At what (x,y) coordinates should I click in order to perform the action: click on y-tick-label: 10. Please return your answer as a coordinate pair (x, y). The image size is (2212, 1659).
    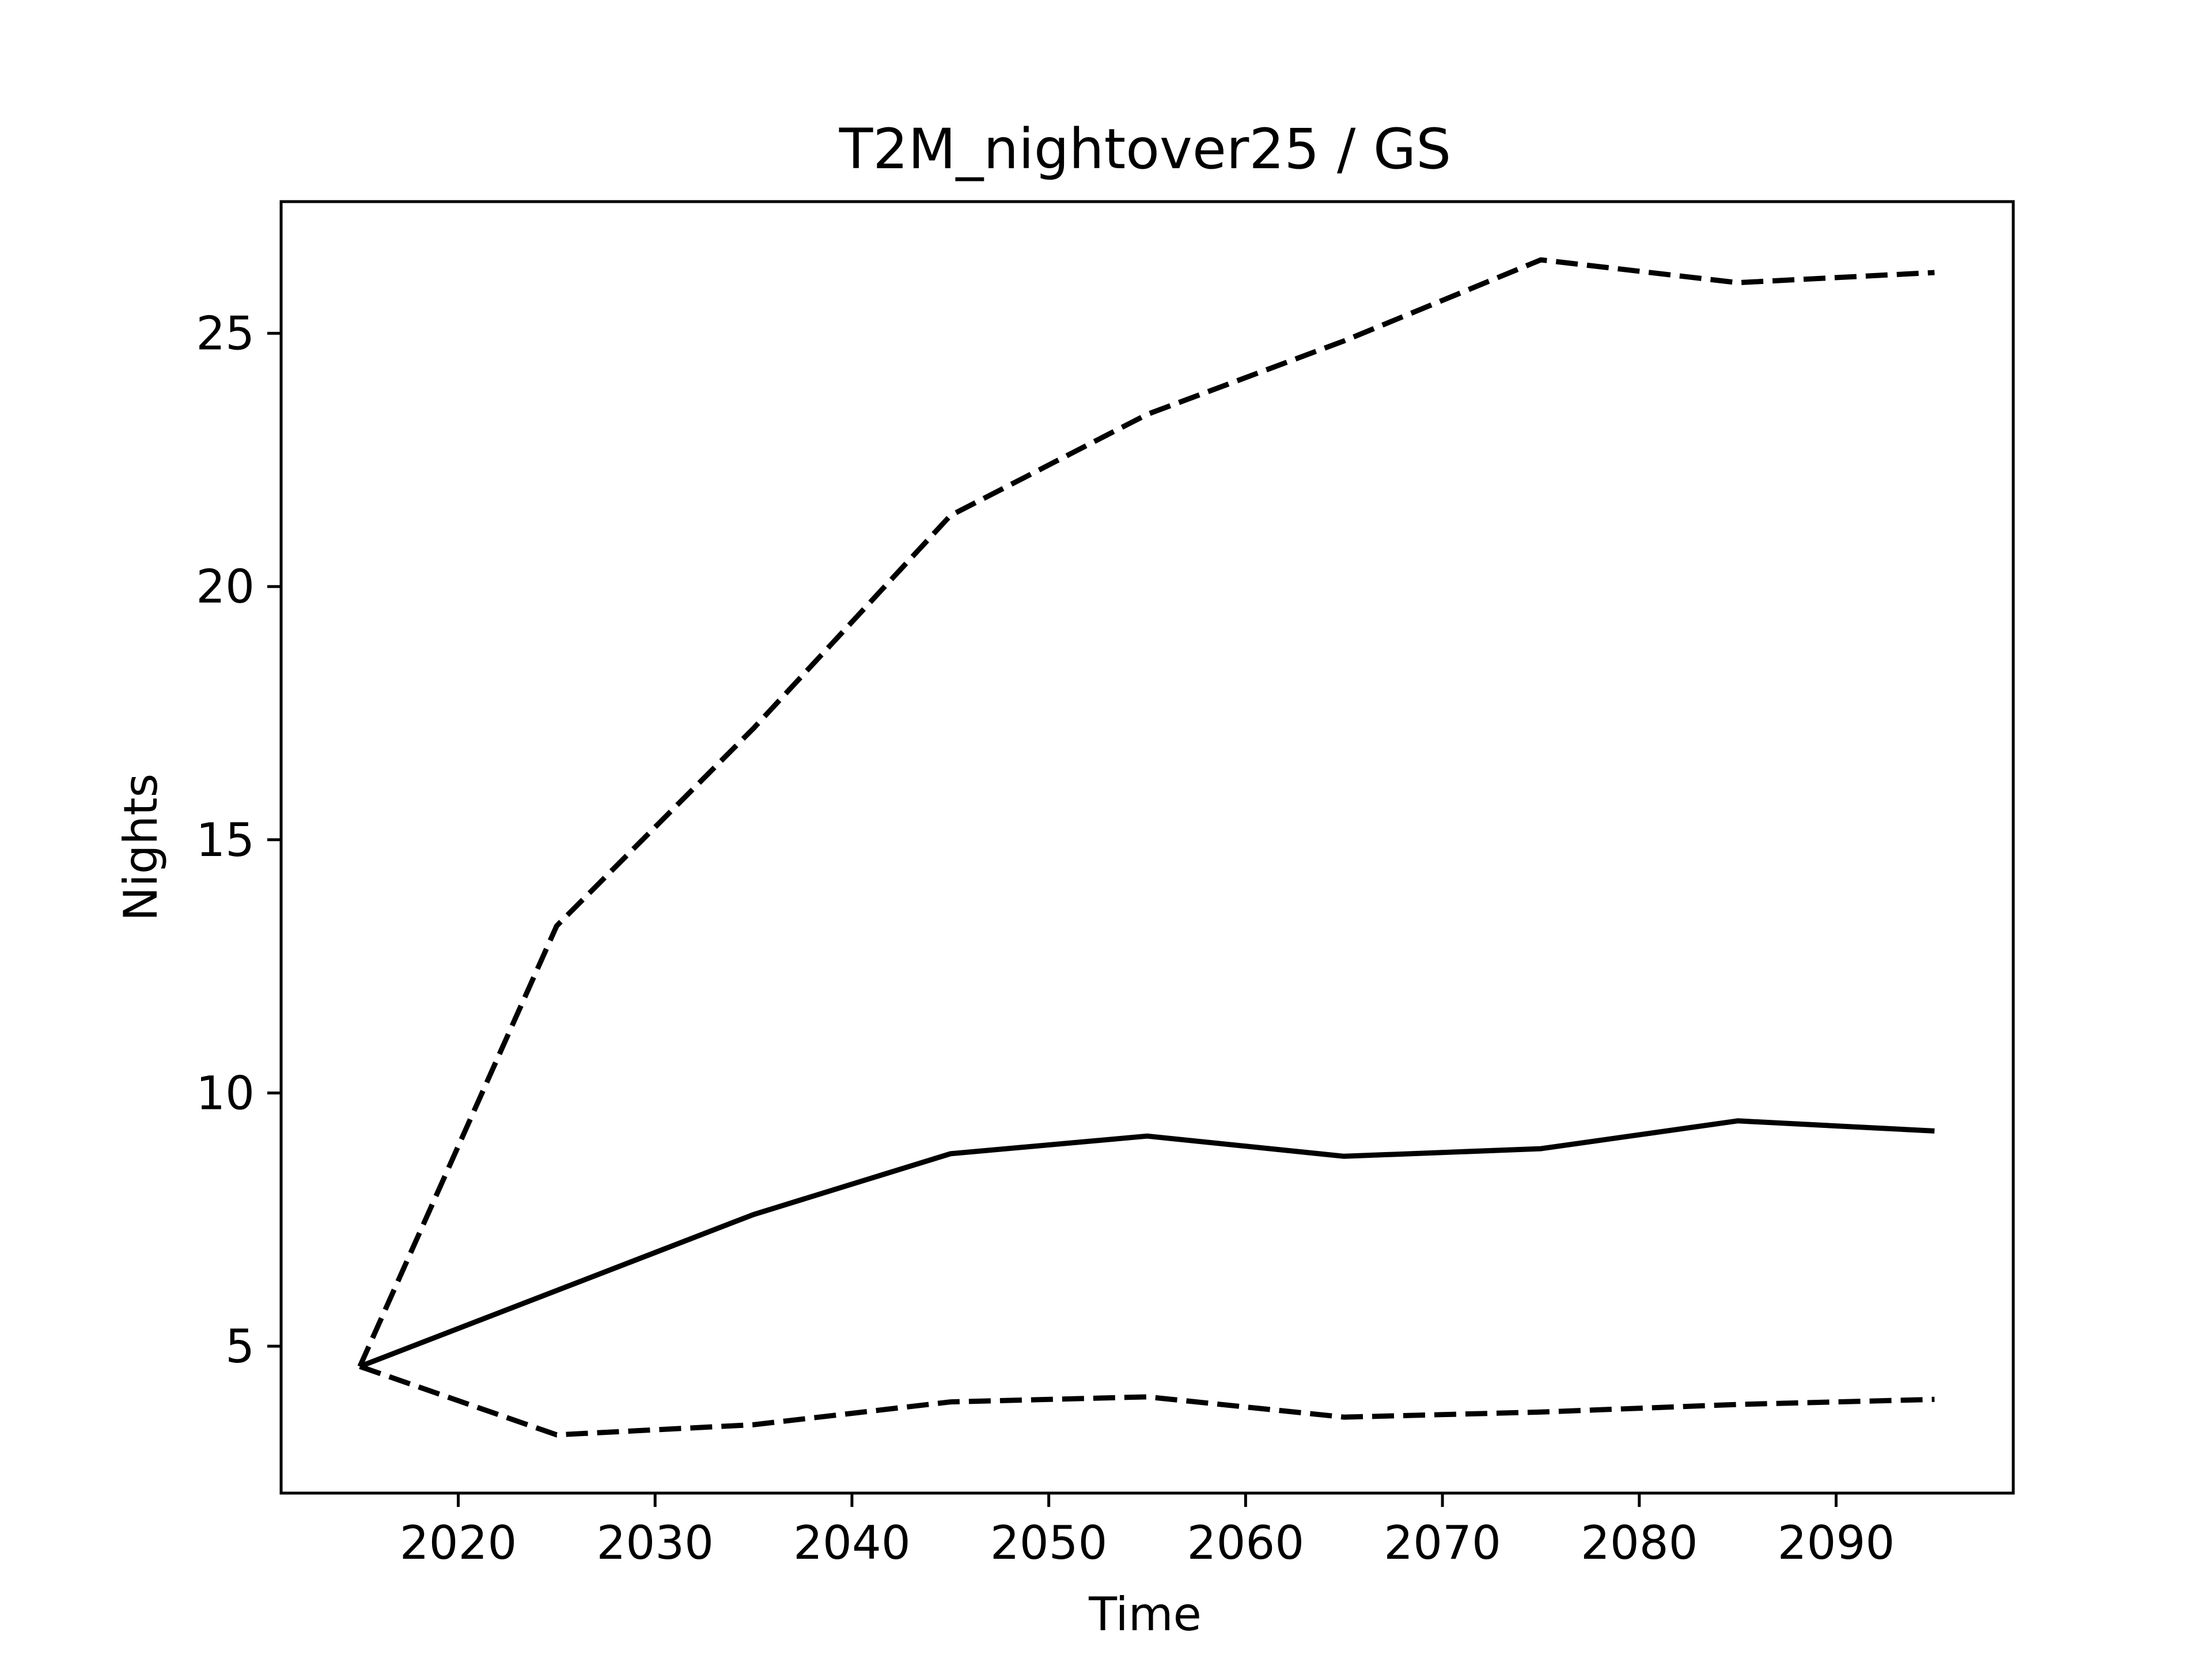
    Looking at the image, I should click on (225, 1093).